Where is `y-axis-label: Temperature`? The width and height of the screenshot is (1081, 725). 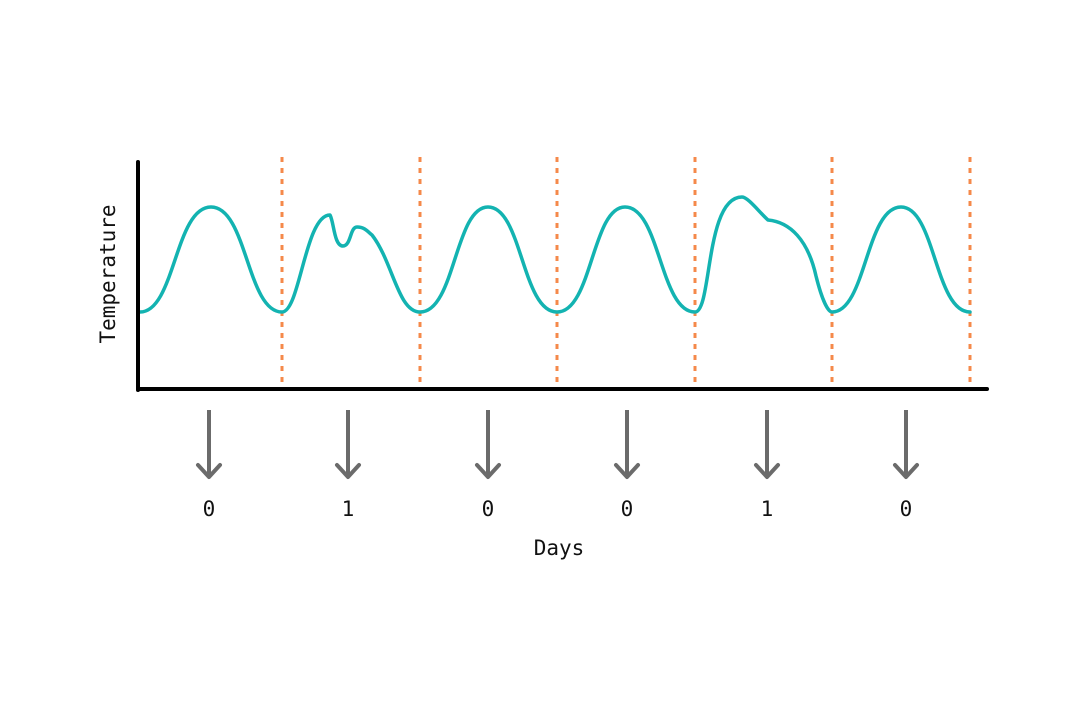
y-axis-label: Temperature is located at coordinates (108, 273).